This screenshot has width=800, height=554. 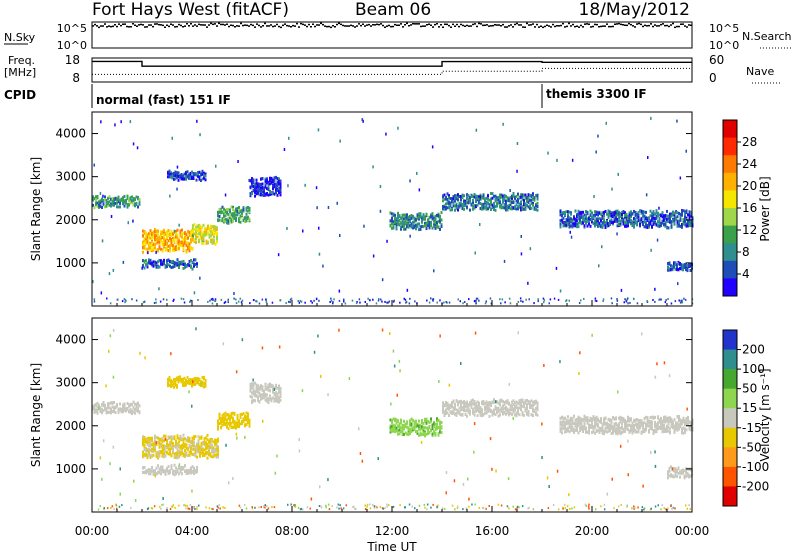 I want to click on freq-tick-bottom: 8, so click(x=76, y=78).